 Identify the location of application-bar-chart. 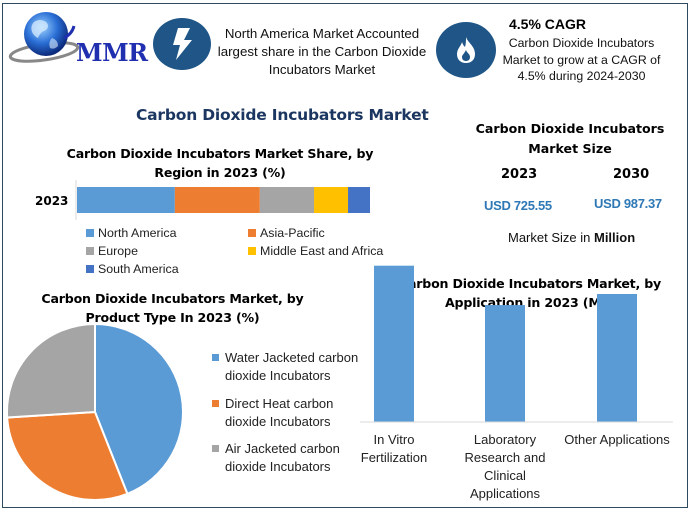
(516, 344).